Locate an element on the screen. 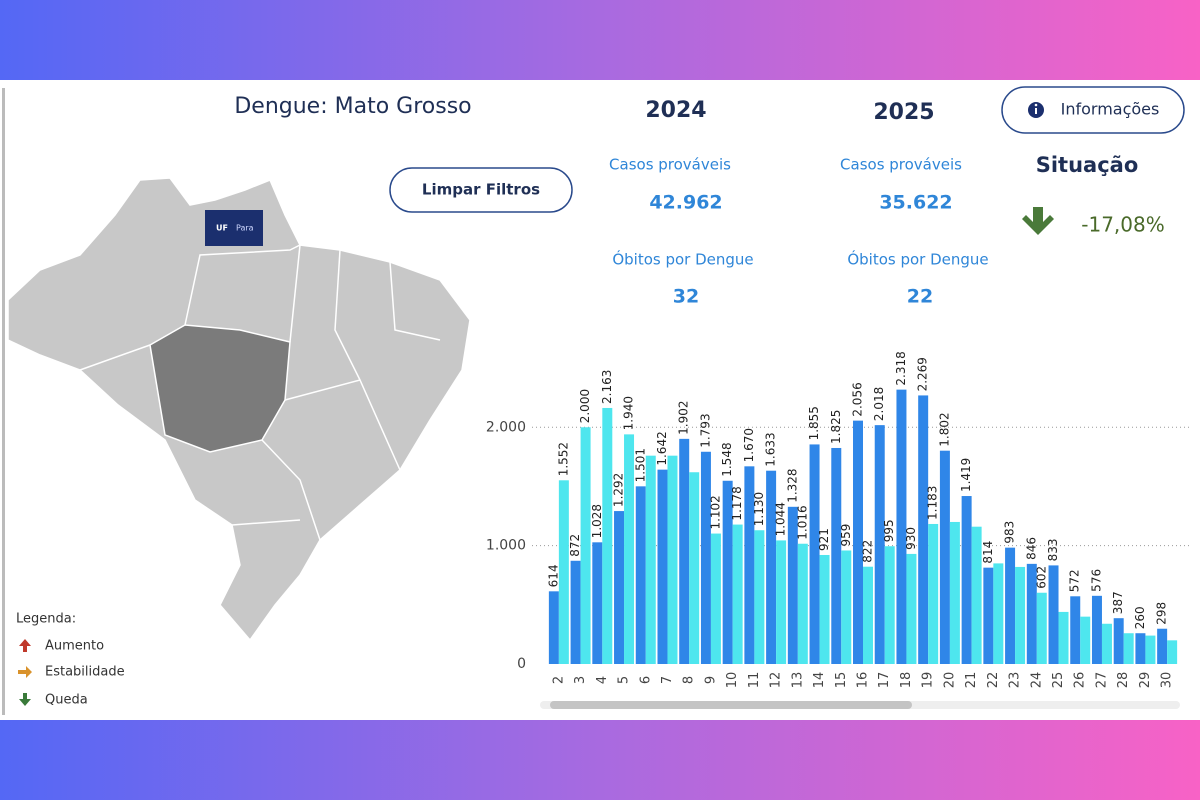  value-label: 1.902 is located at coordinates (684, 418).